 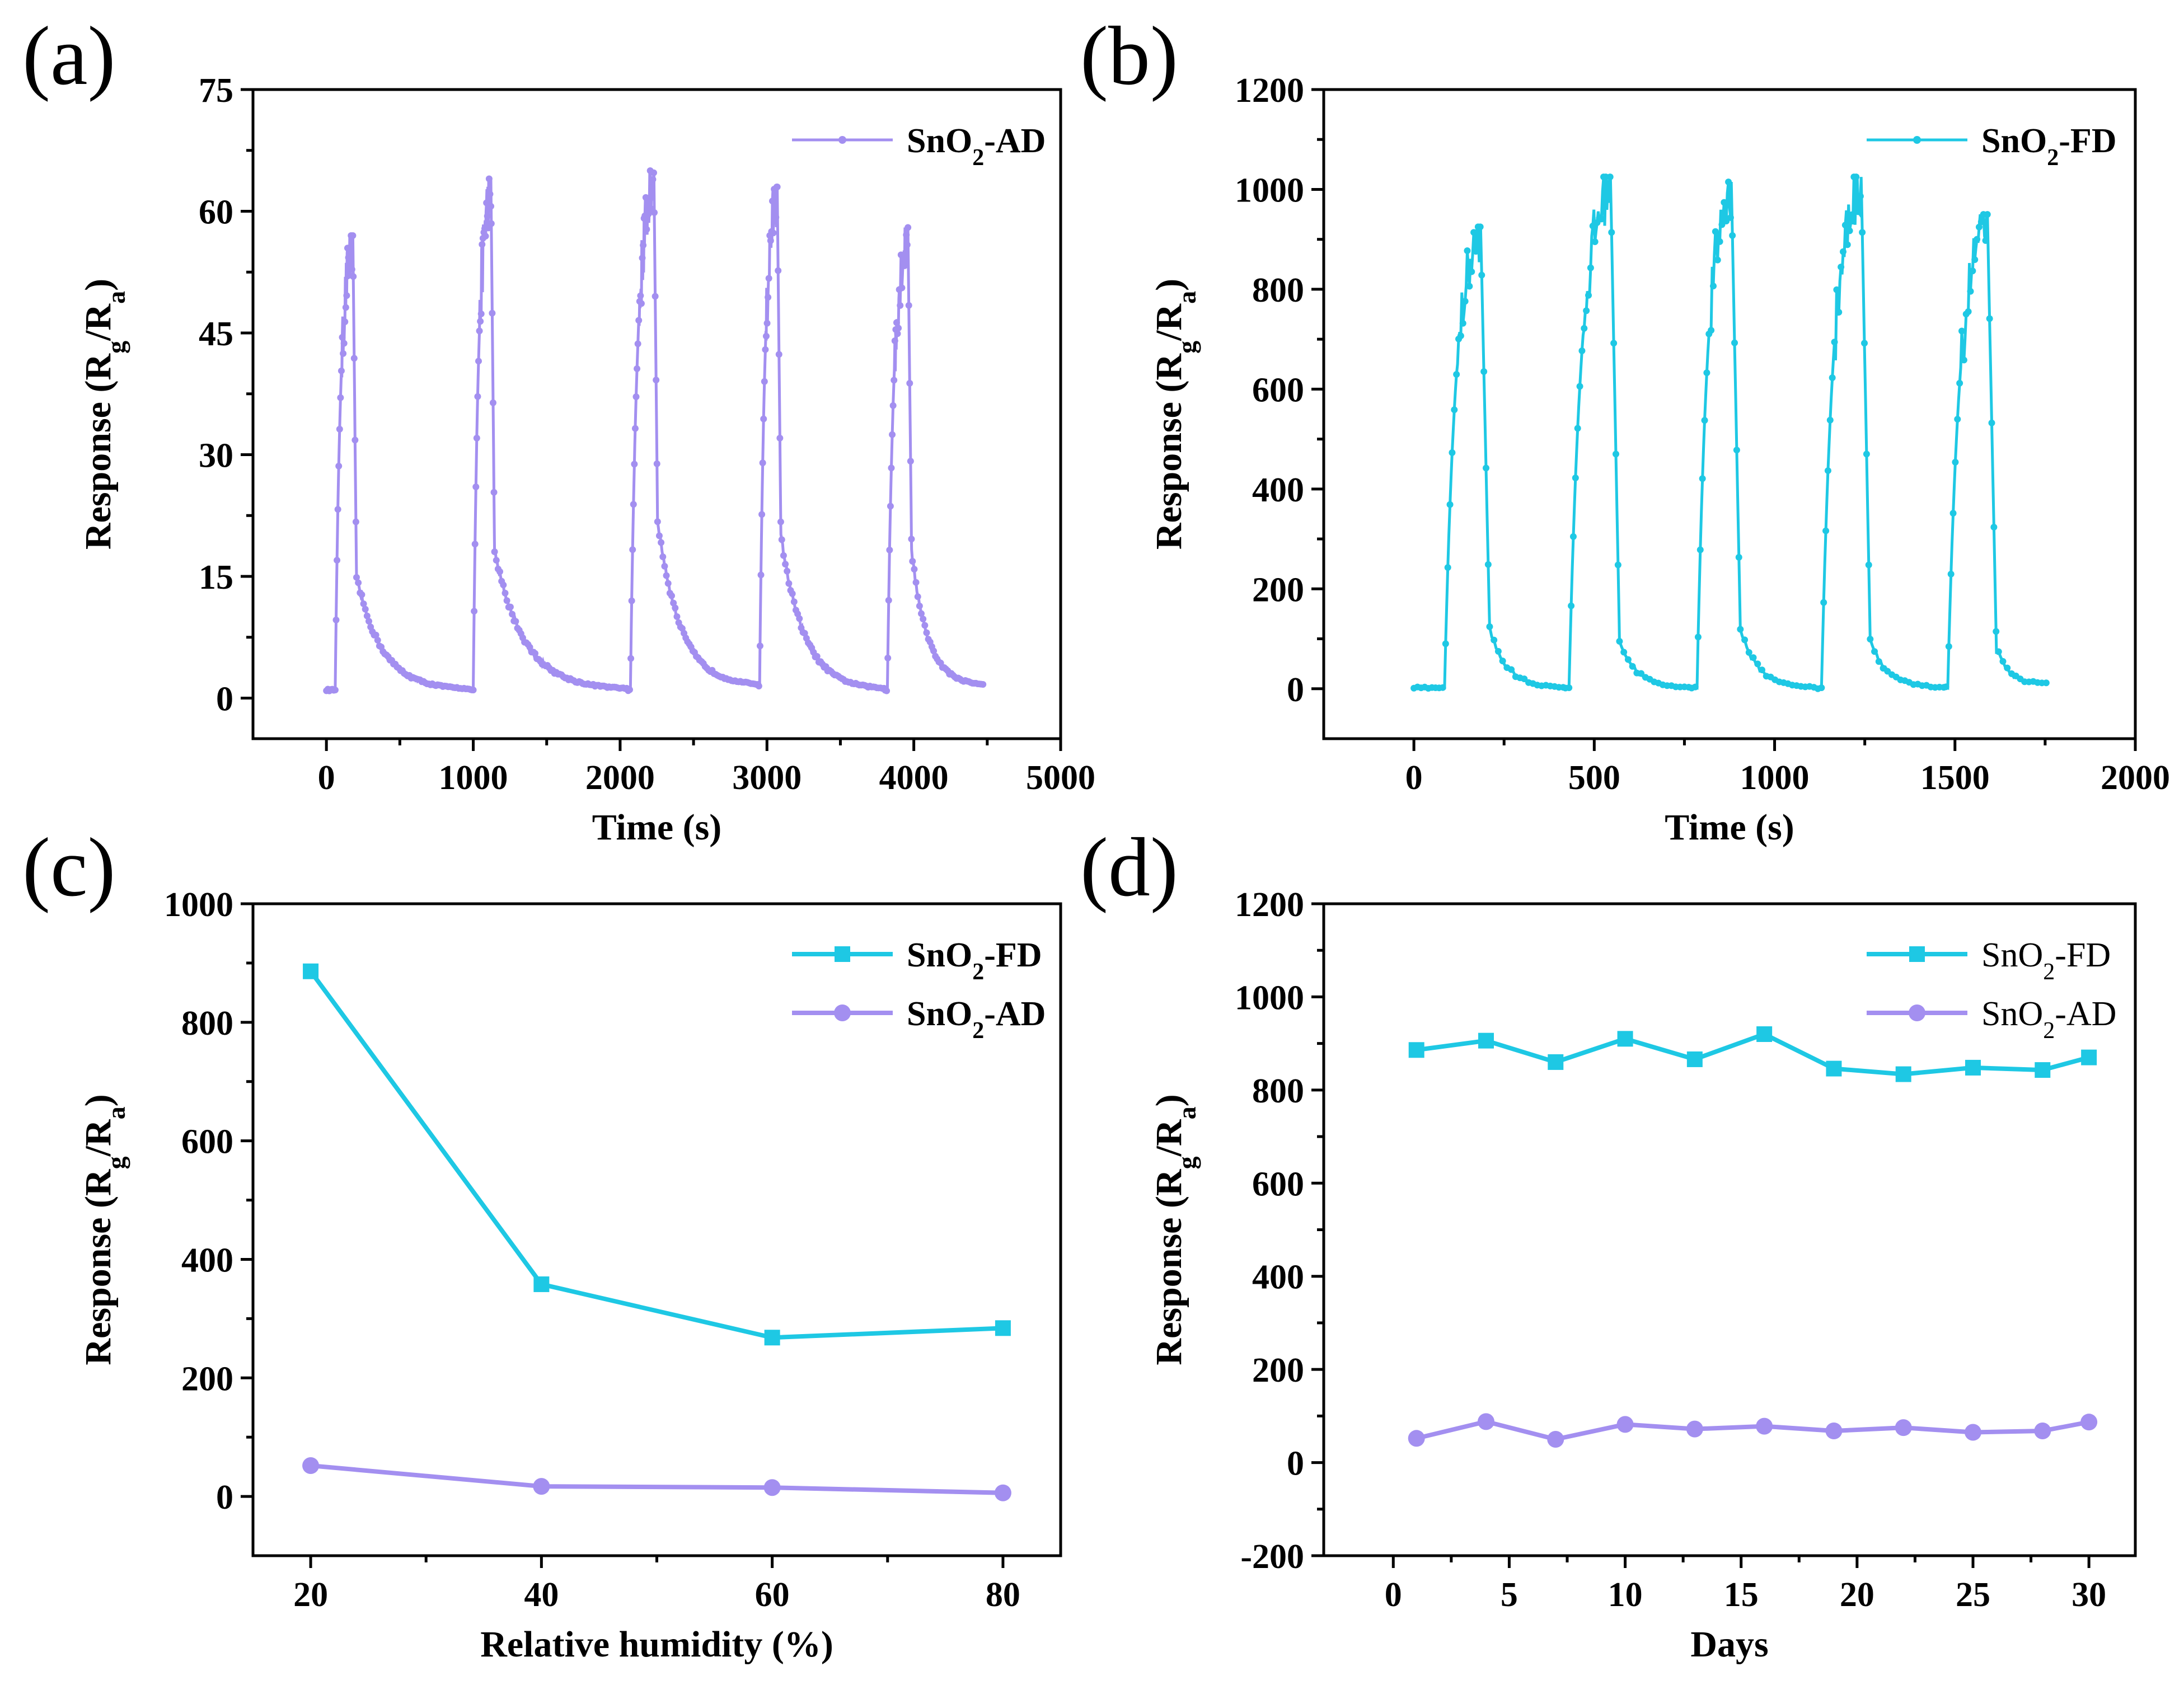 I want to click on panel-label: (c), so click(x=68, y=867).